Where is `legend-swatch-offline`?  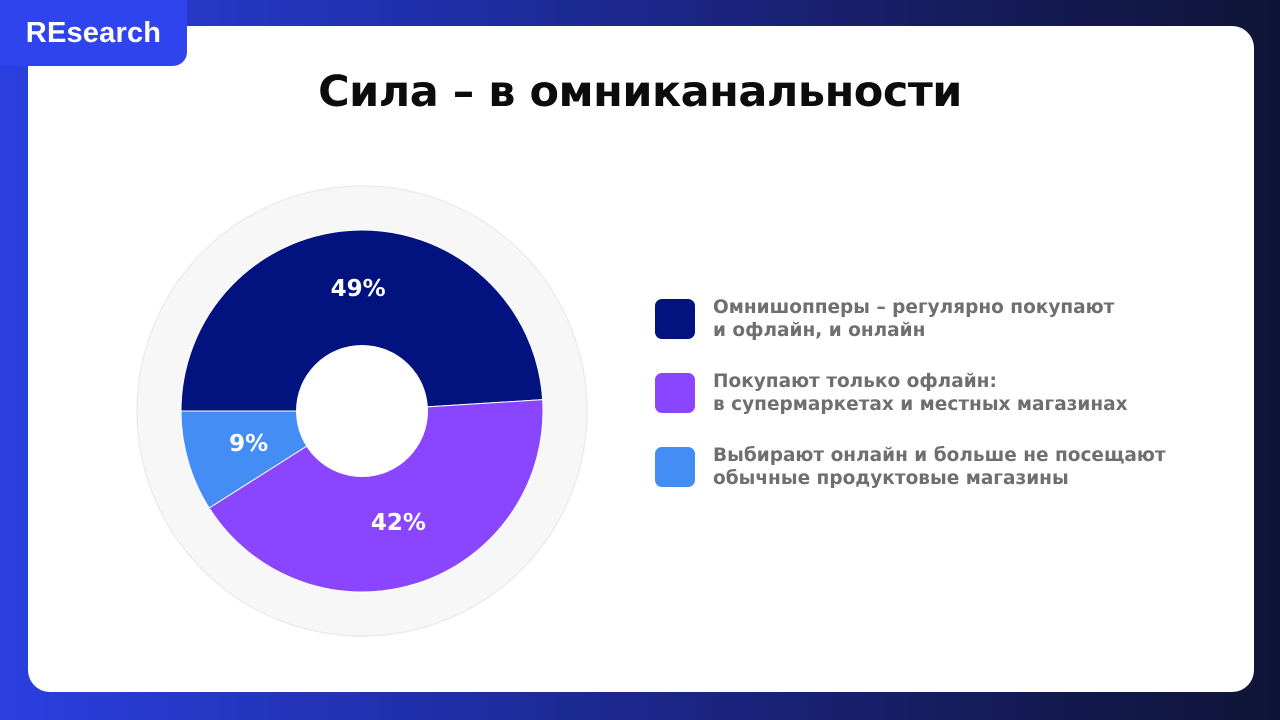 legend-swatch-offline is located at coordinates (675, 393).